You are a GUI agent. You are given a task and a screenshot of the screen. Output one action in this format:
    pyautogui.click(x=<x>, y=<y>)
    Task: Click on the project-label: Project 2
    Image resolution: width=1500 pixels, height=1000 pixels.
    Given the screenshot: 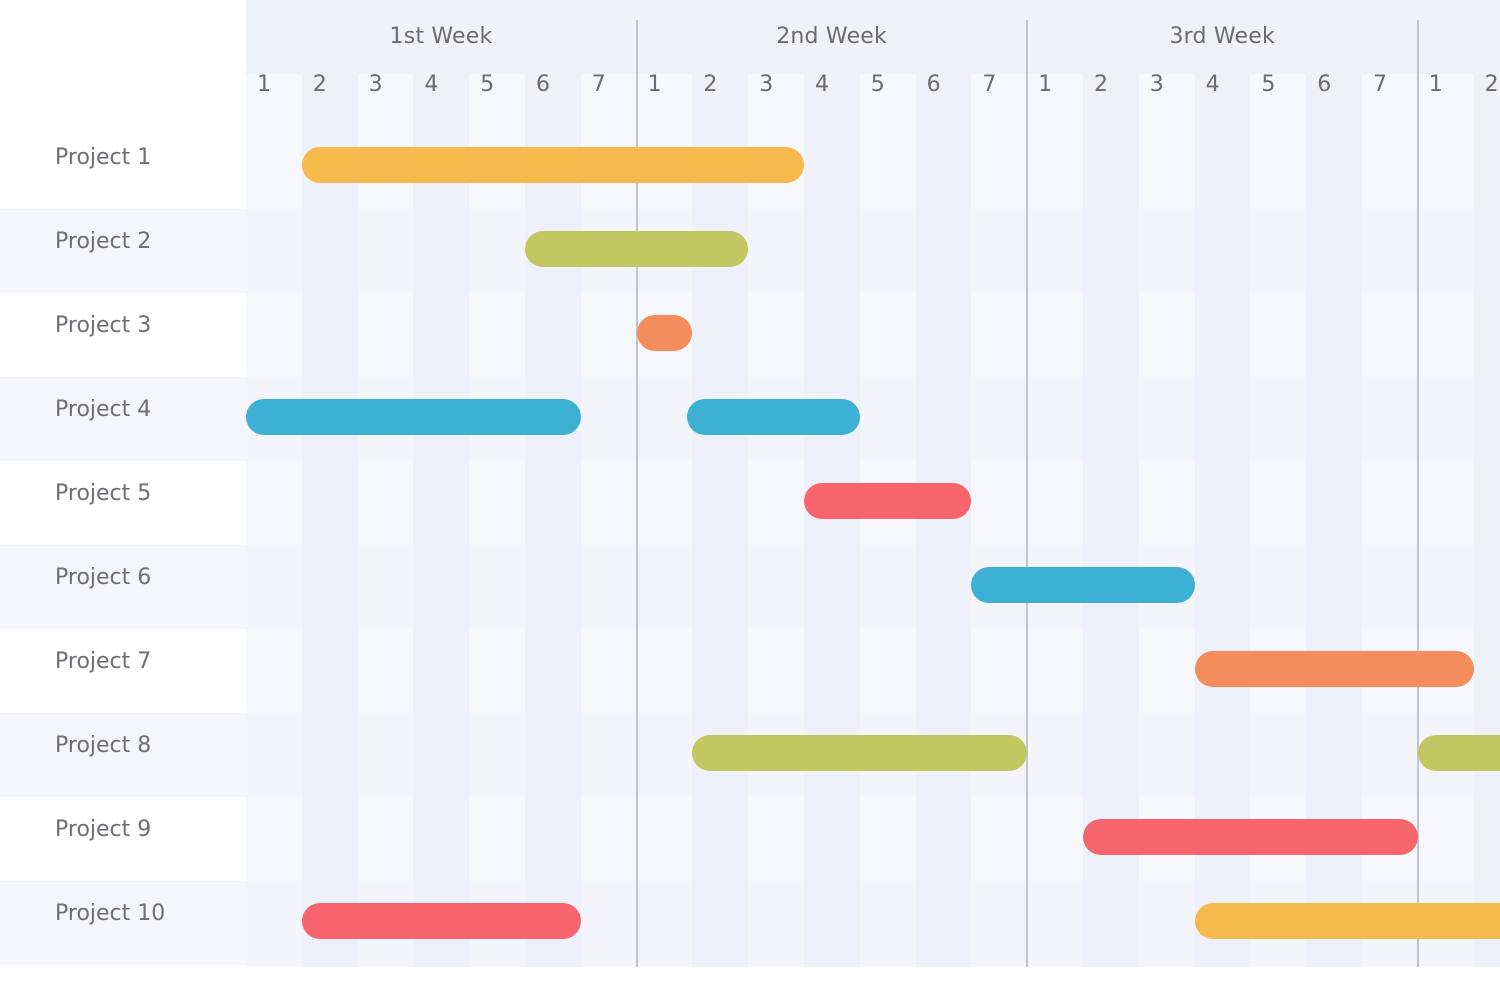 What is the action you would take?
    pyautogui.click(x=103, y=241)
    